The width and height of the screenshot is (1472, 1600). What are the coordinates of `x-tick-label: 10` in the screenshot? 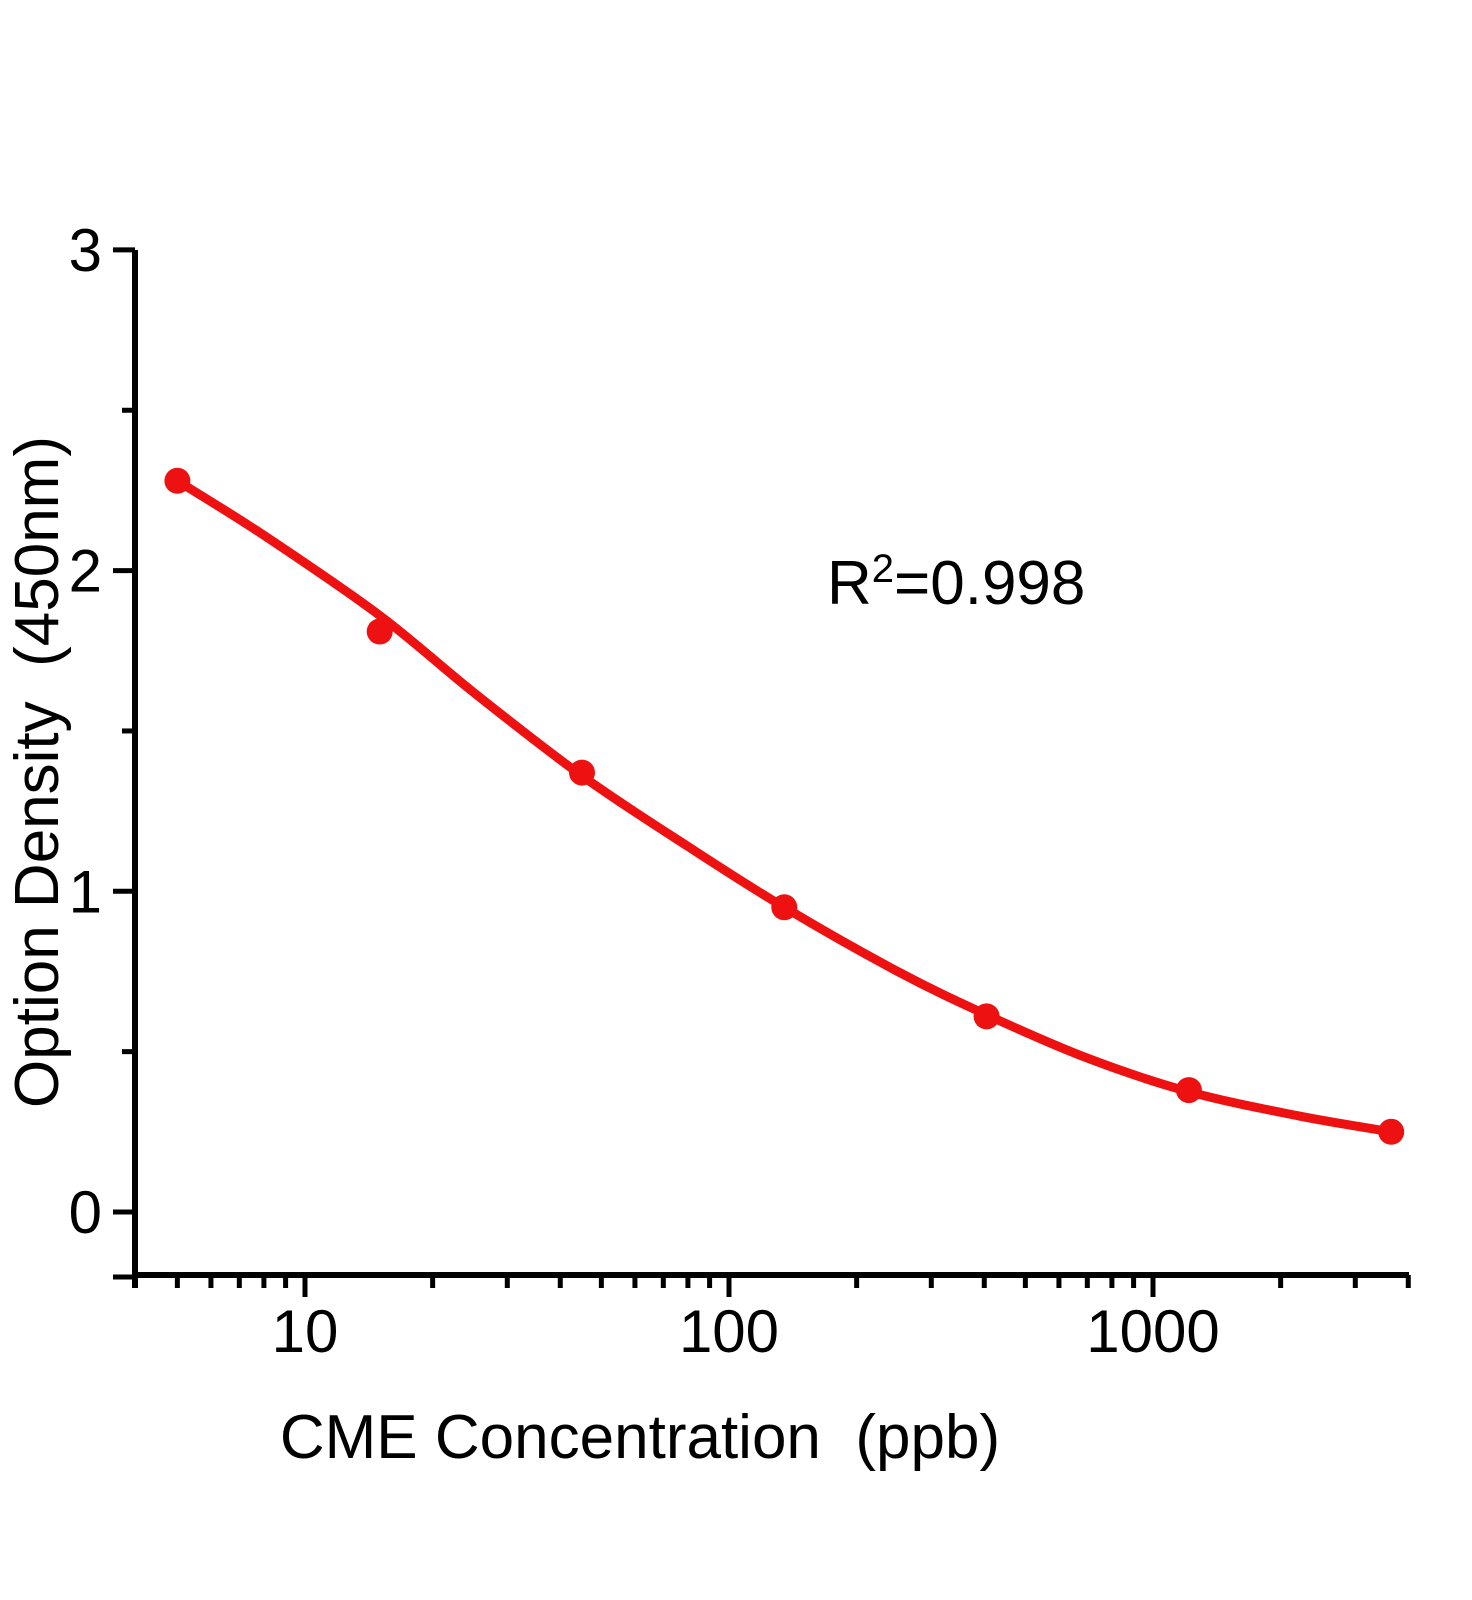 It's located at (305, 1331).